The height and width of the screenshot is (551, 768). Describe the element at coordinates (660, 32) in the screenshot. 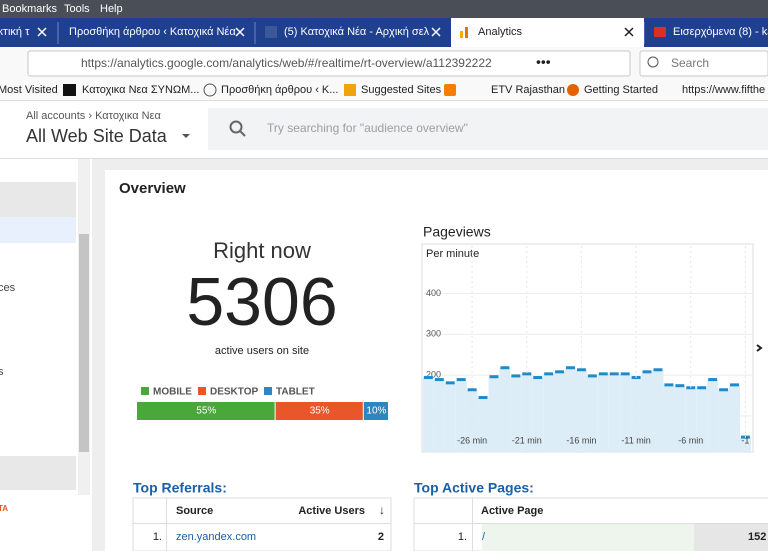

I see `gmail-icon` at that location.